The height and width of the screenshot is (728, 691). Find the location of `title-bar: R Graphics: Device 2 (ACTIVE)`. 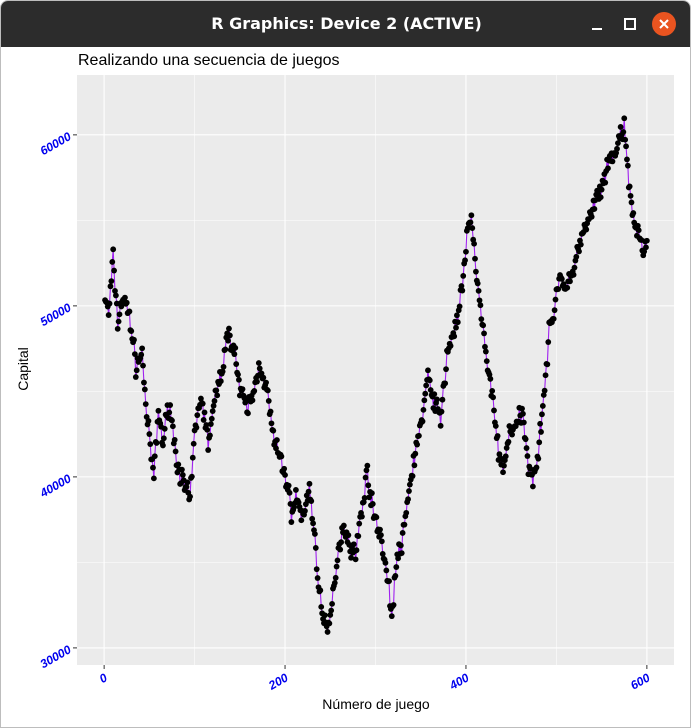

title-bar: R Graphics: Device 2 (ACTIVE) is located at coordinates (345, 24).